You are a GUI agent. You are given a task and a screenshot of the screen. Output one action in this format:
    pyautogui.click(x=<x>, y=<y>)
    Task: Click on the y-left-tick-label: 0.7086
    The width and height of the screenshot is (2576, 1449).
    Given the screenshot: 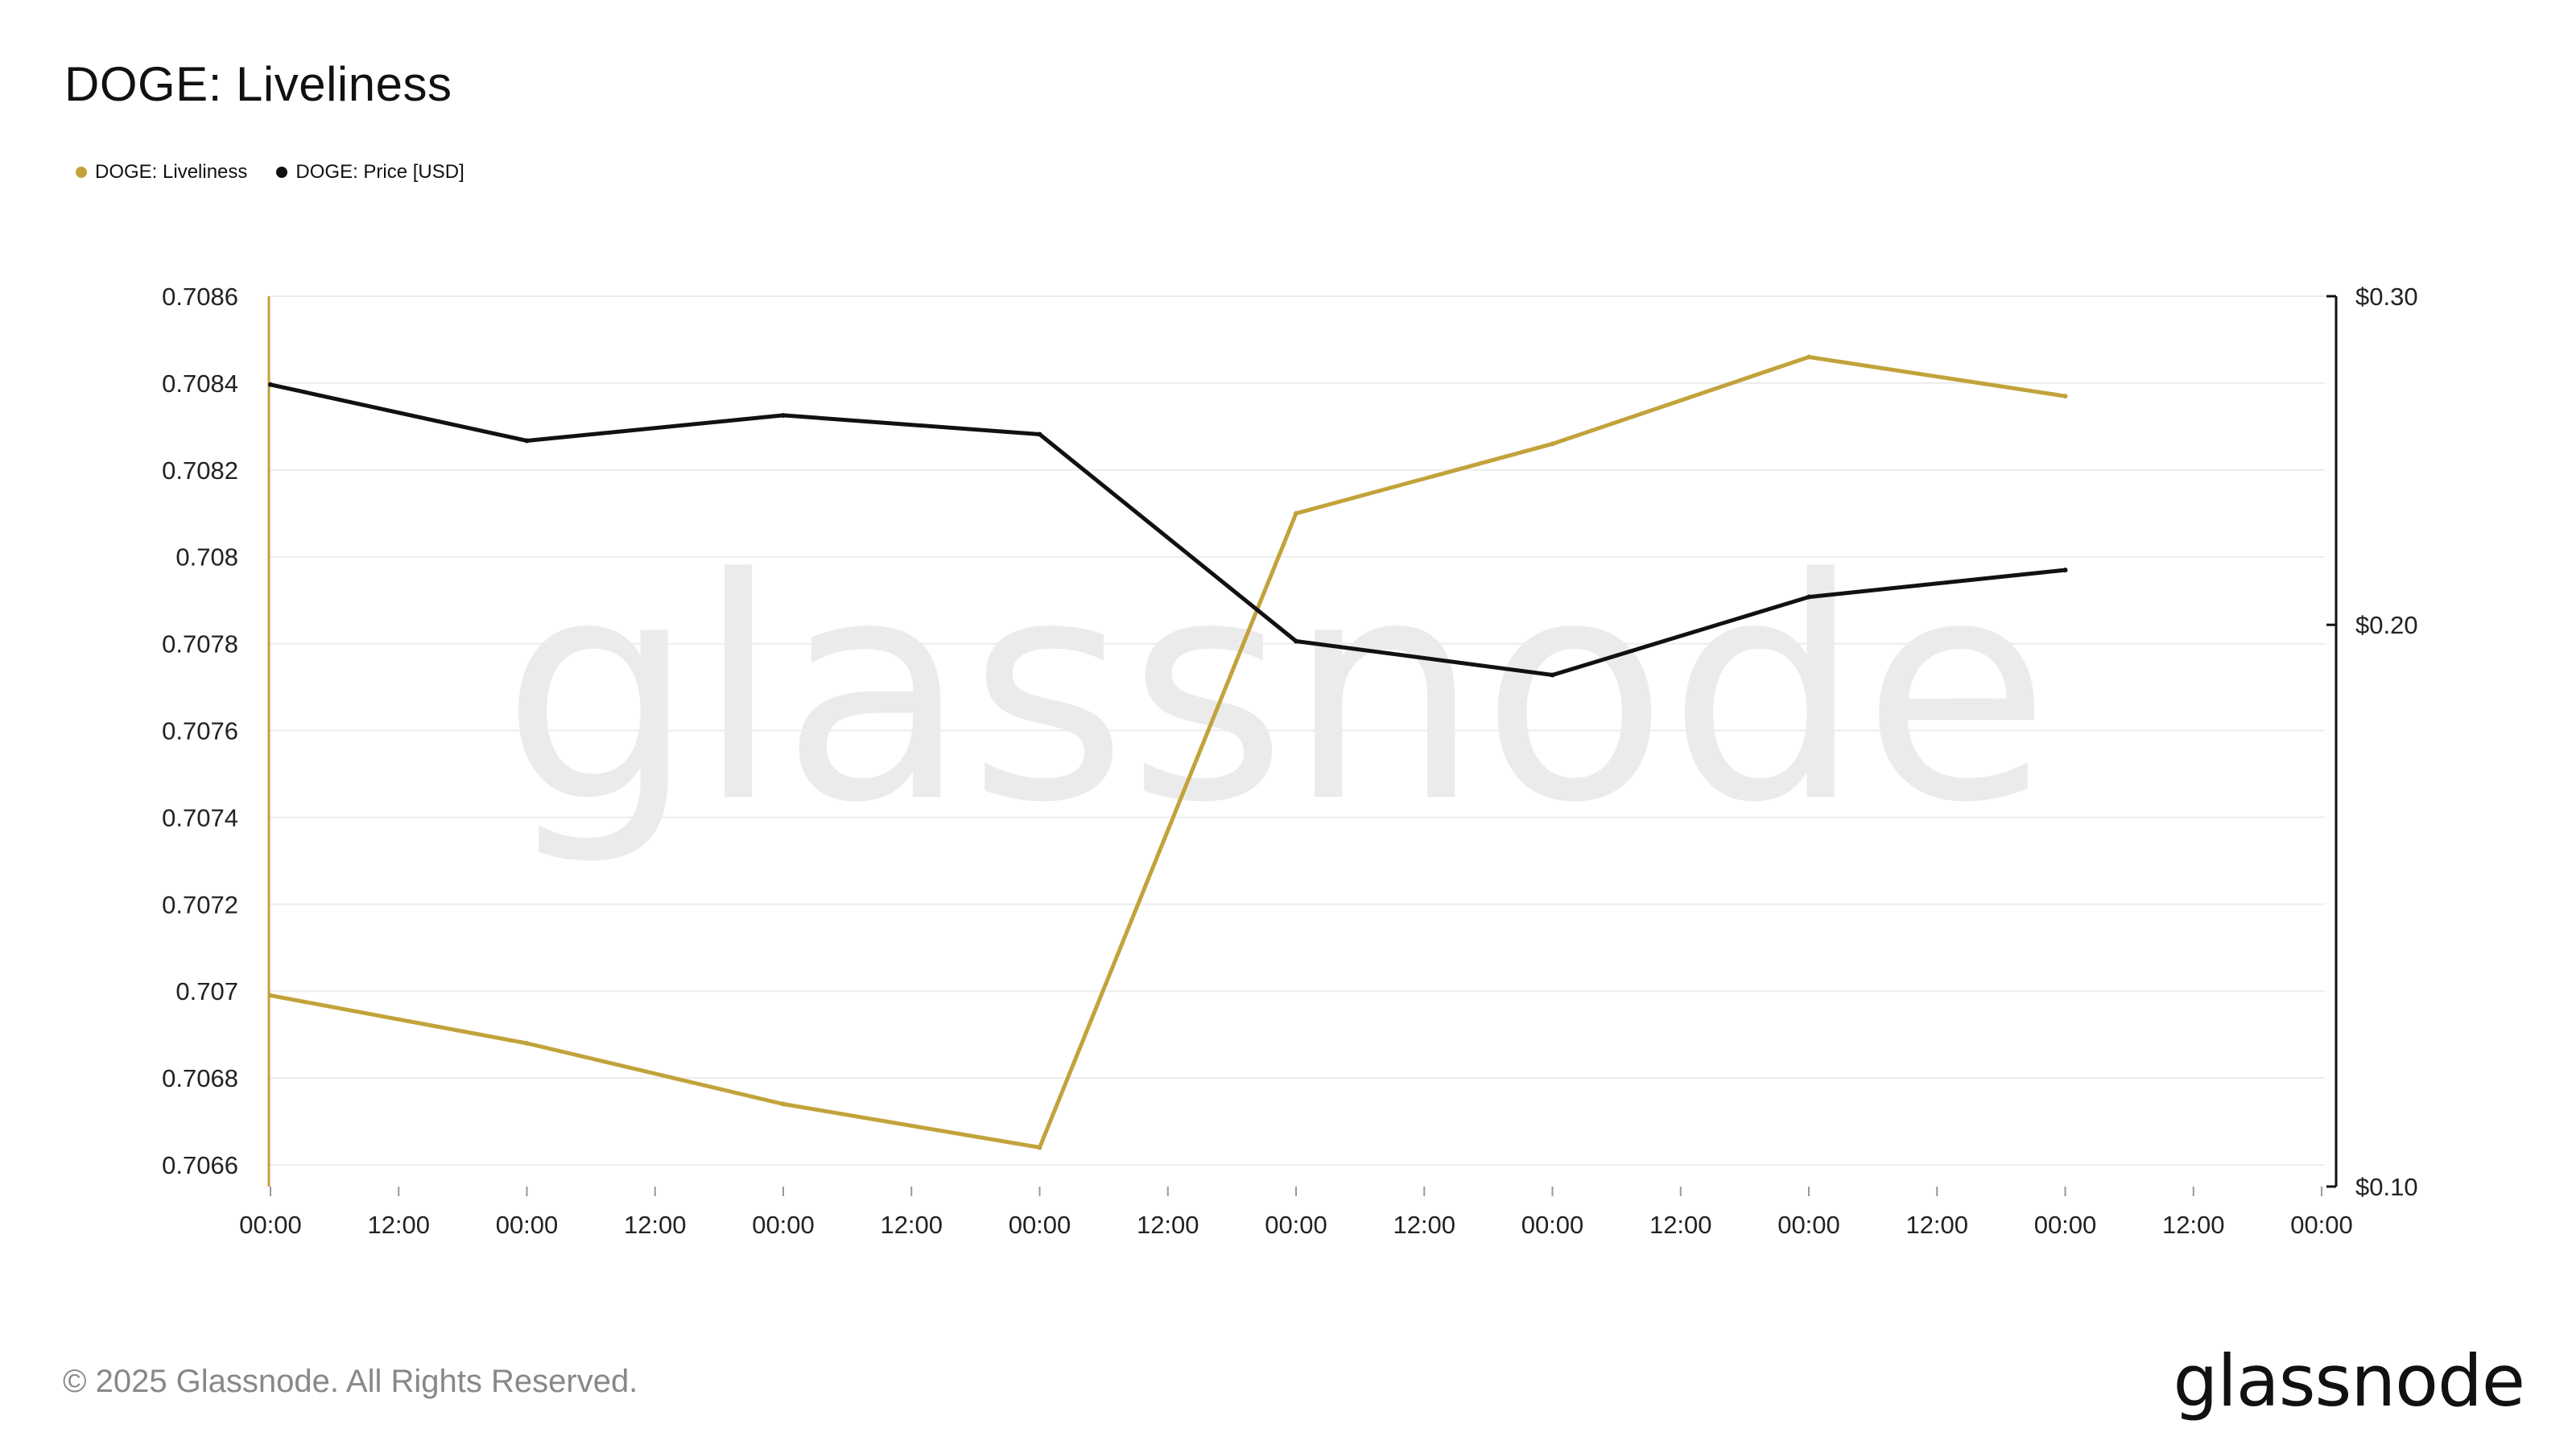 What is the action you would take?
    pyautogui.click(x=200, y=297)
    